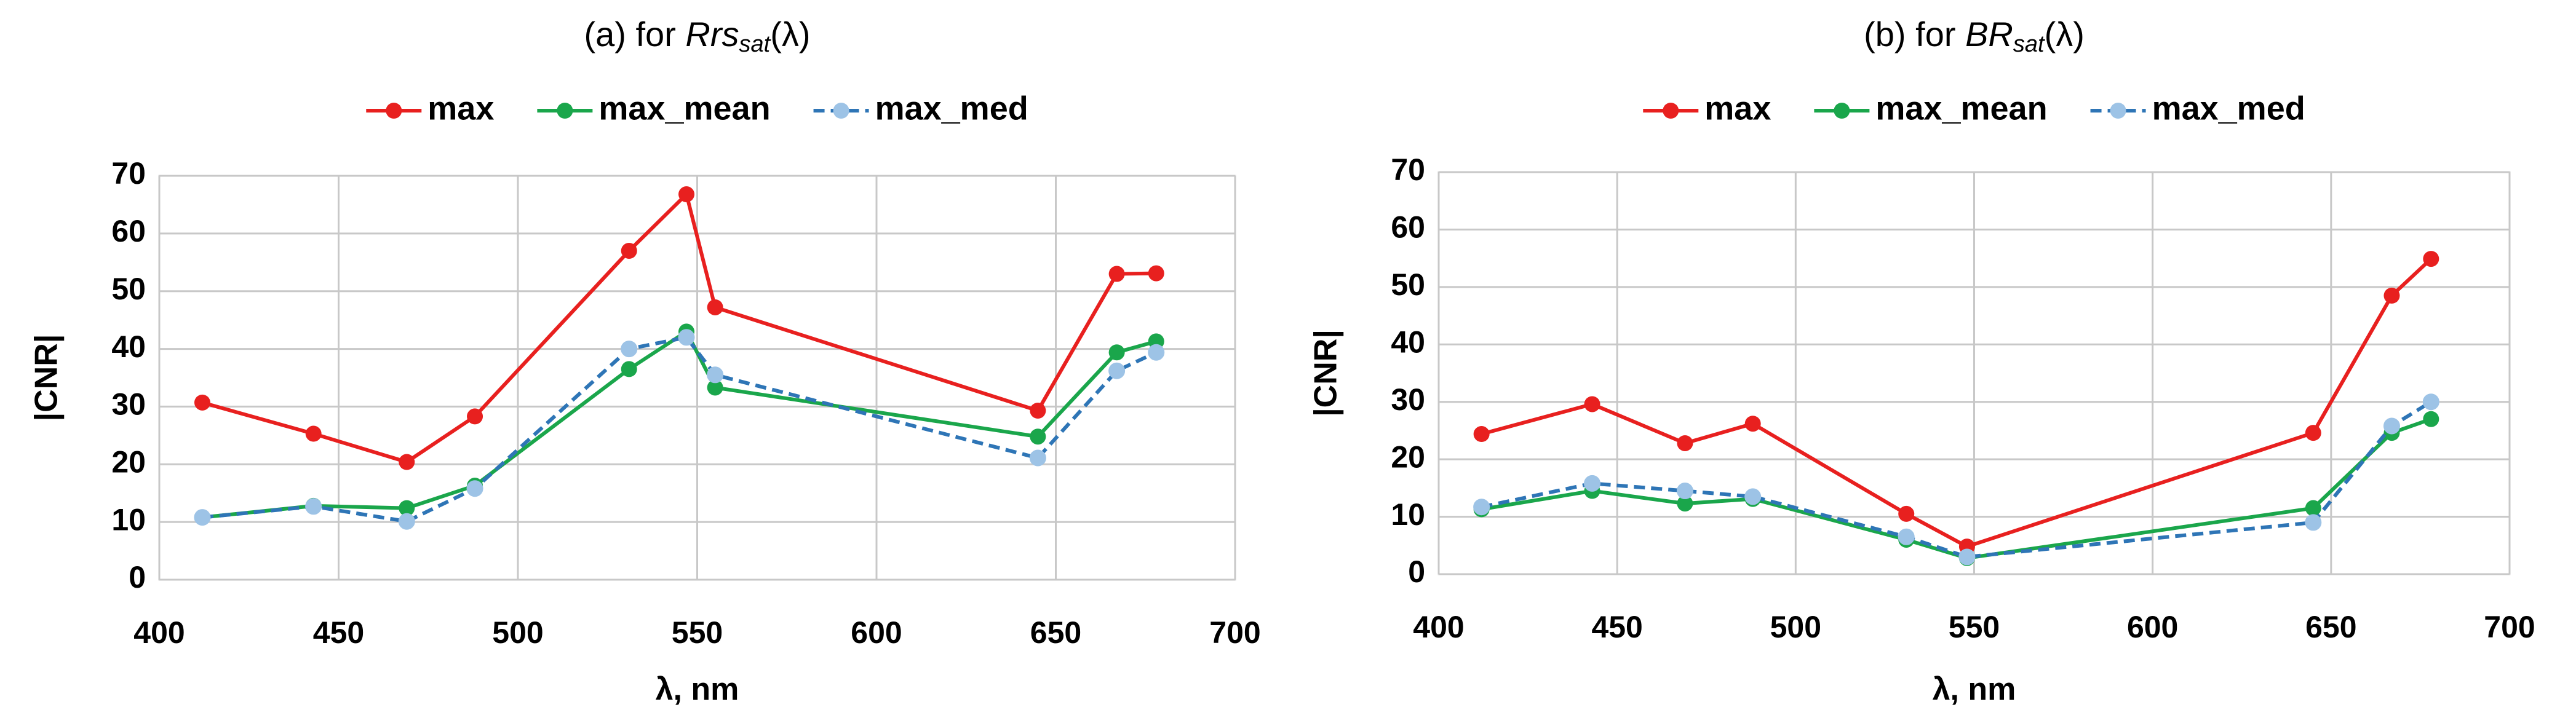  Describe the element at coordinates (755, 44) in the screenshot. I see `title-subscript: sat` at that location.